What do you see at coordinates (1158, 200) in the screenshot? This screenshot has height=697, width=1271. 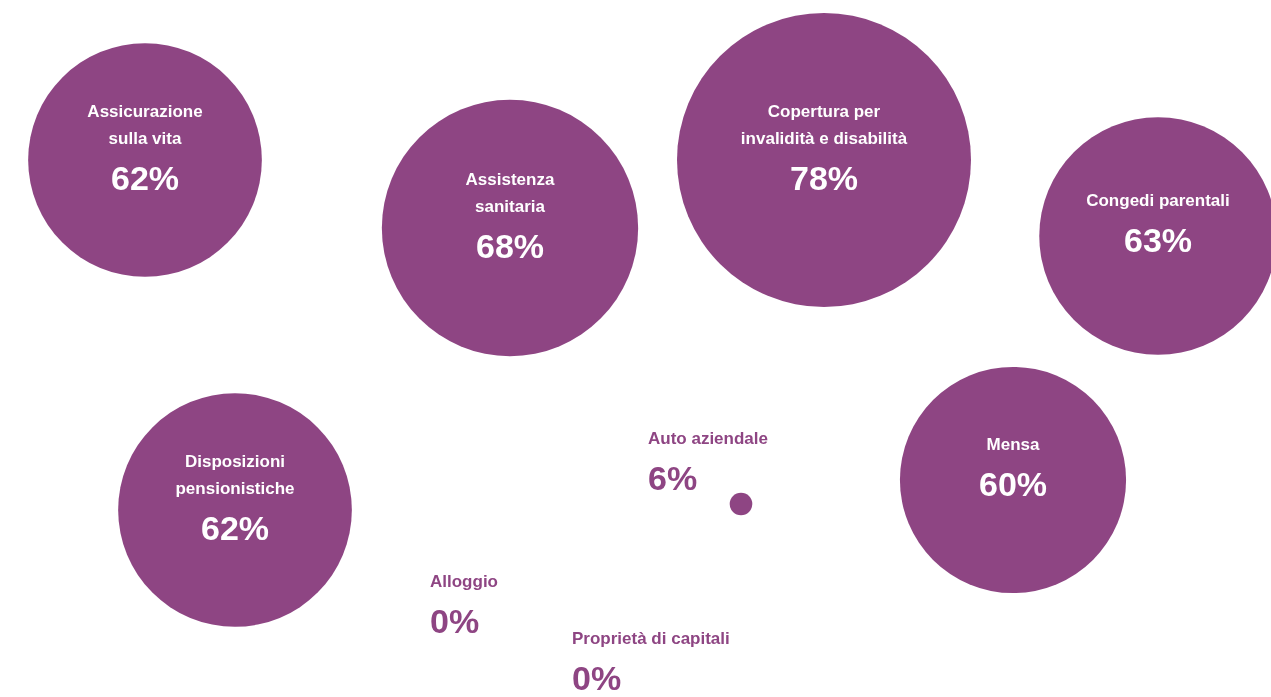 I see `category-label: Congedi parentali` at bounding box center [1158, 200].